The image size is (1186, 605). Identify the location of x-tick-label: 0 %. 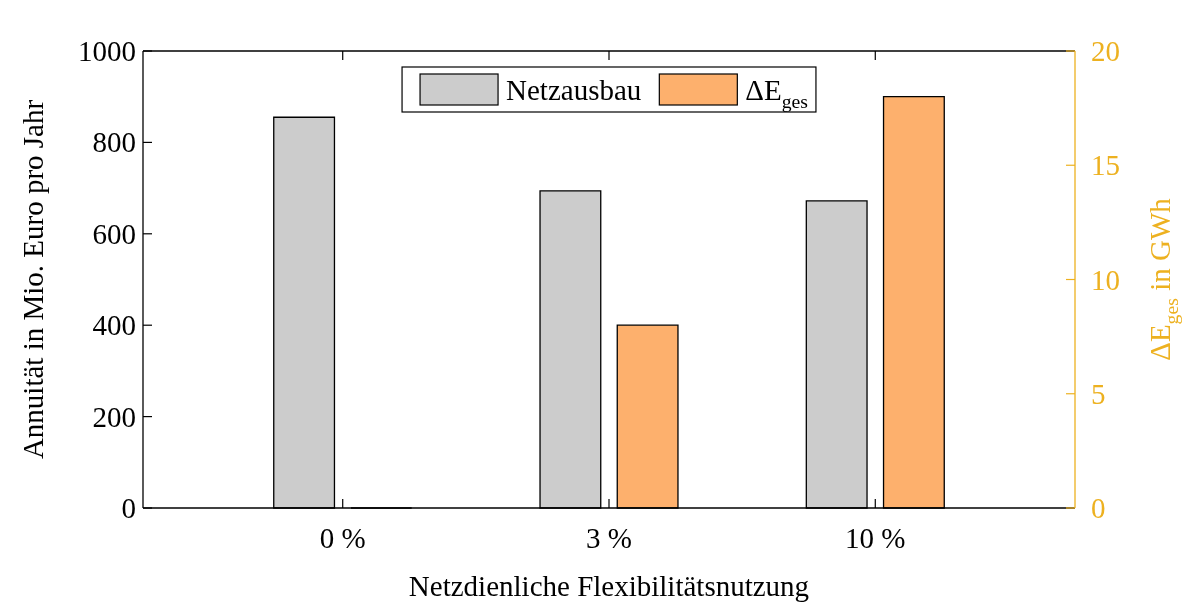
(342, 538).